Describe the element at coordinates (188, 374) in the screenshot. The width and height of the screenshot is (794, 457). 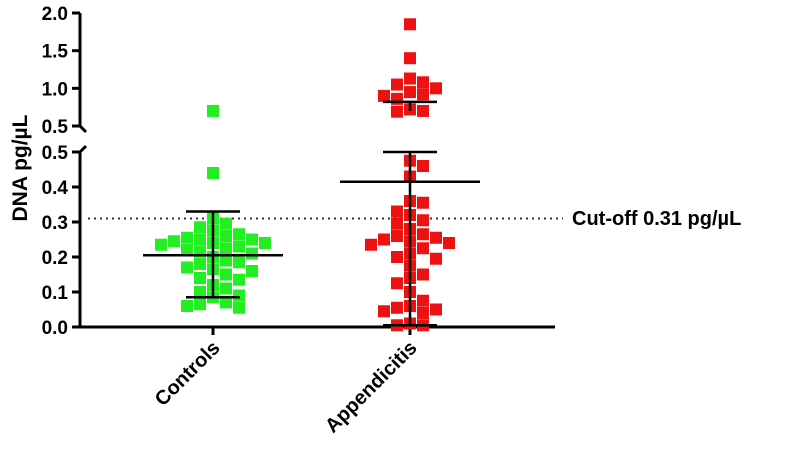
I see `x-tick-label: Controls` at that location.